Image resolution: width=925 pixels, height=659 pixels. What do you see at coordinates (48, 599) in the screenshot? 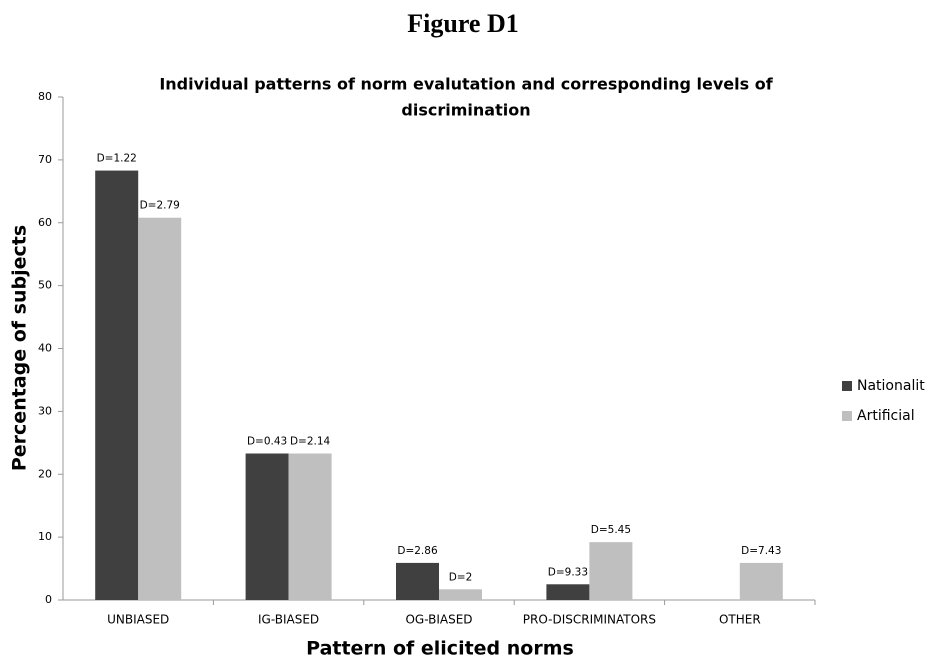
I see `y-tick-label: 0` at bounding box center [48, 599].